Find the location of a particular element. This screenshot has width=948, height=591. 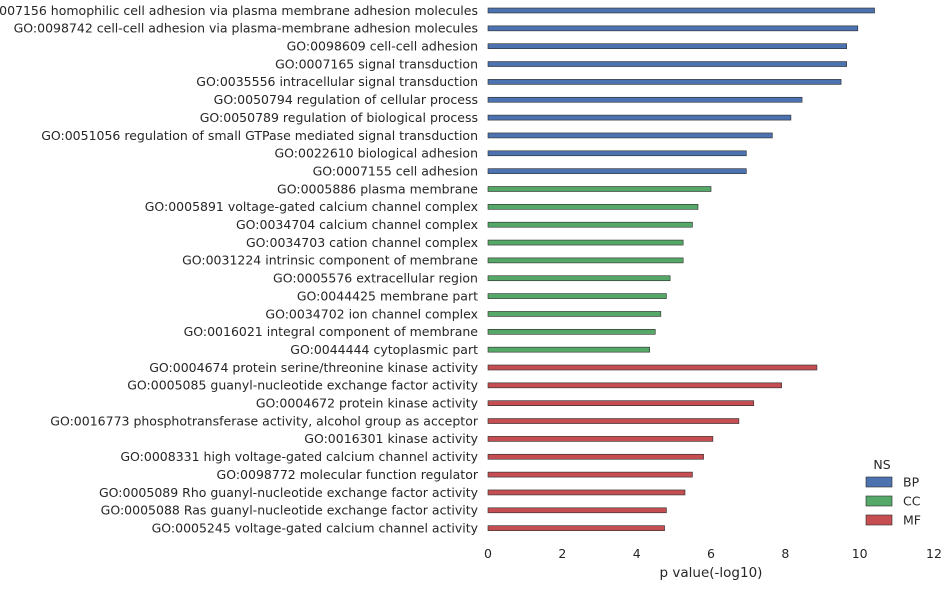

category-label: GO:0034702 ion channel complex is located at coordinates (371, 313).